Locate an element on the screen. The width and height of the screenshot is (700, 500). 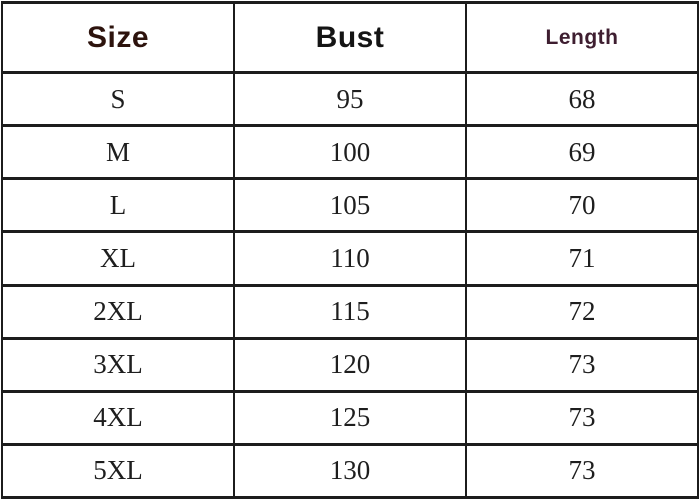
table-row: 4XL 125 73 is located at coordinates (350, 417).